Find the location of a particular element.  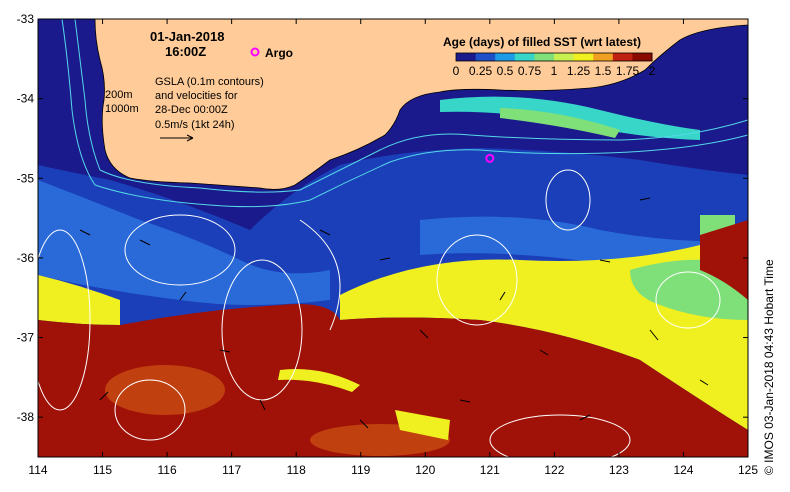

scale-label: 0.5m/s (1kt 24h) is located at coordinates (194, 125).